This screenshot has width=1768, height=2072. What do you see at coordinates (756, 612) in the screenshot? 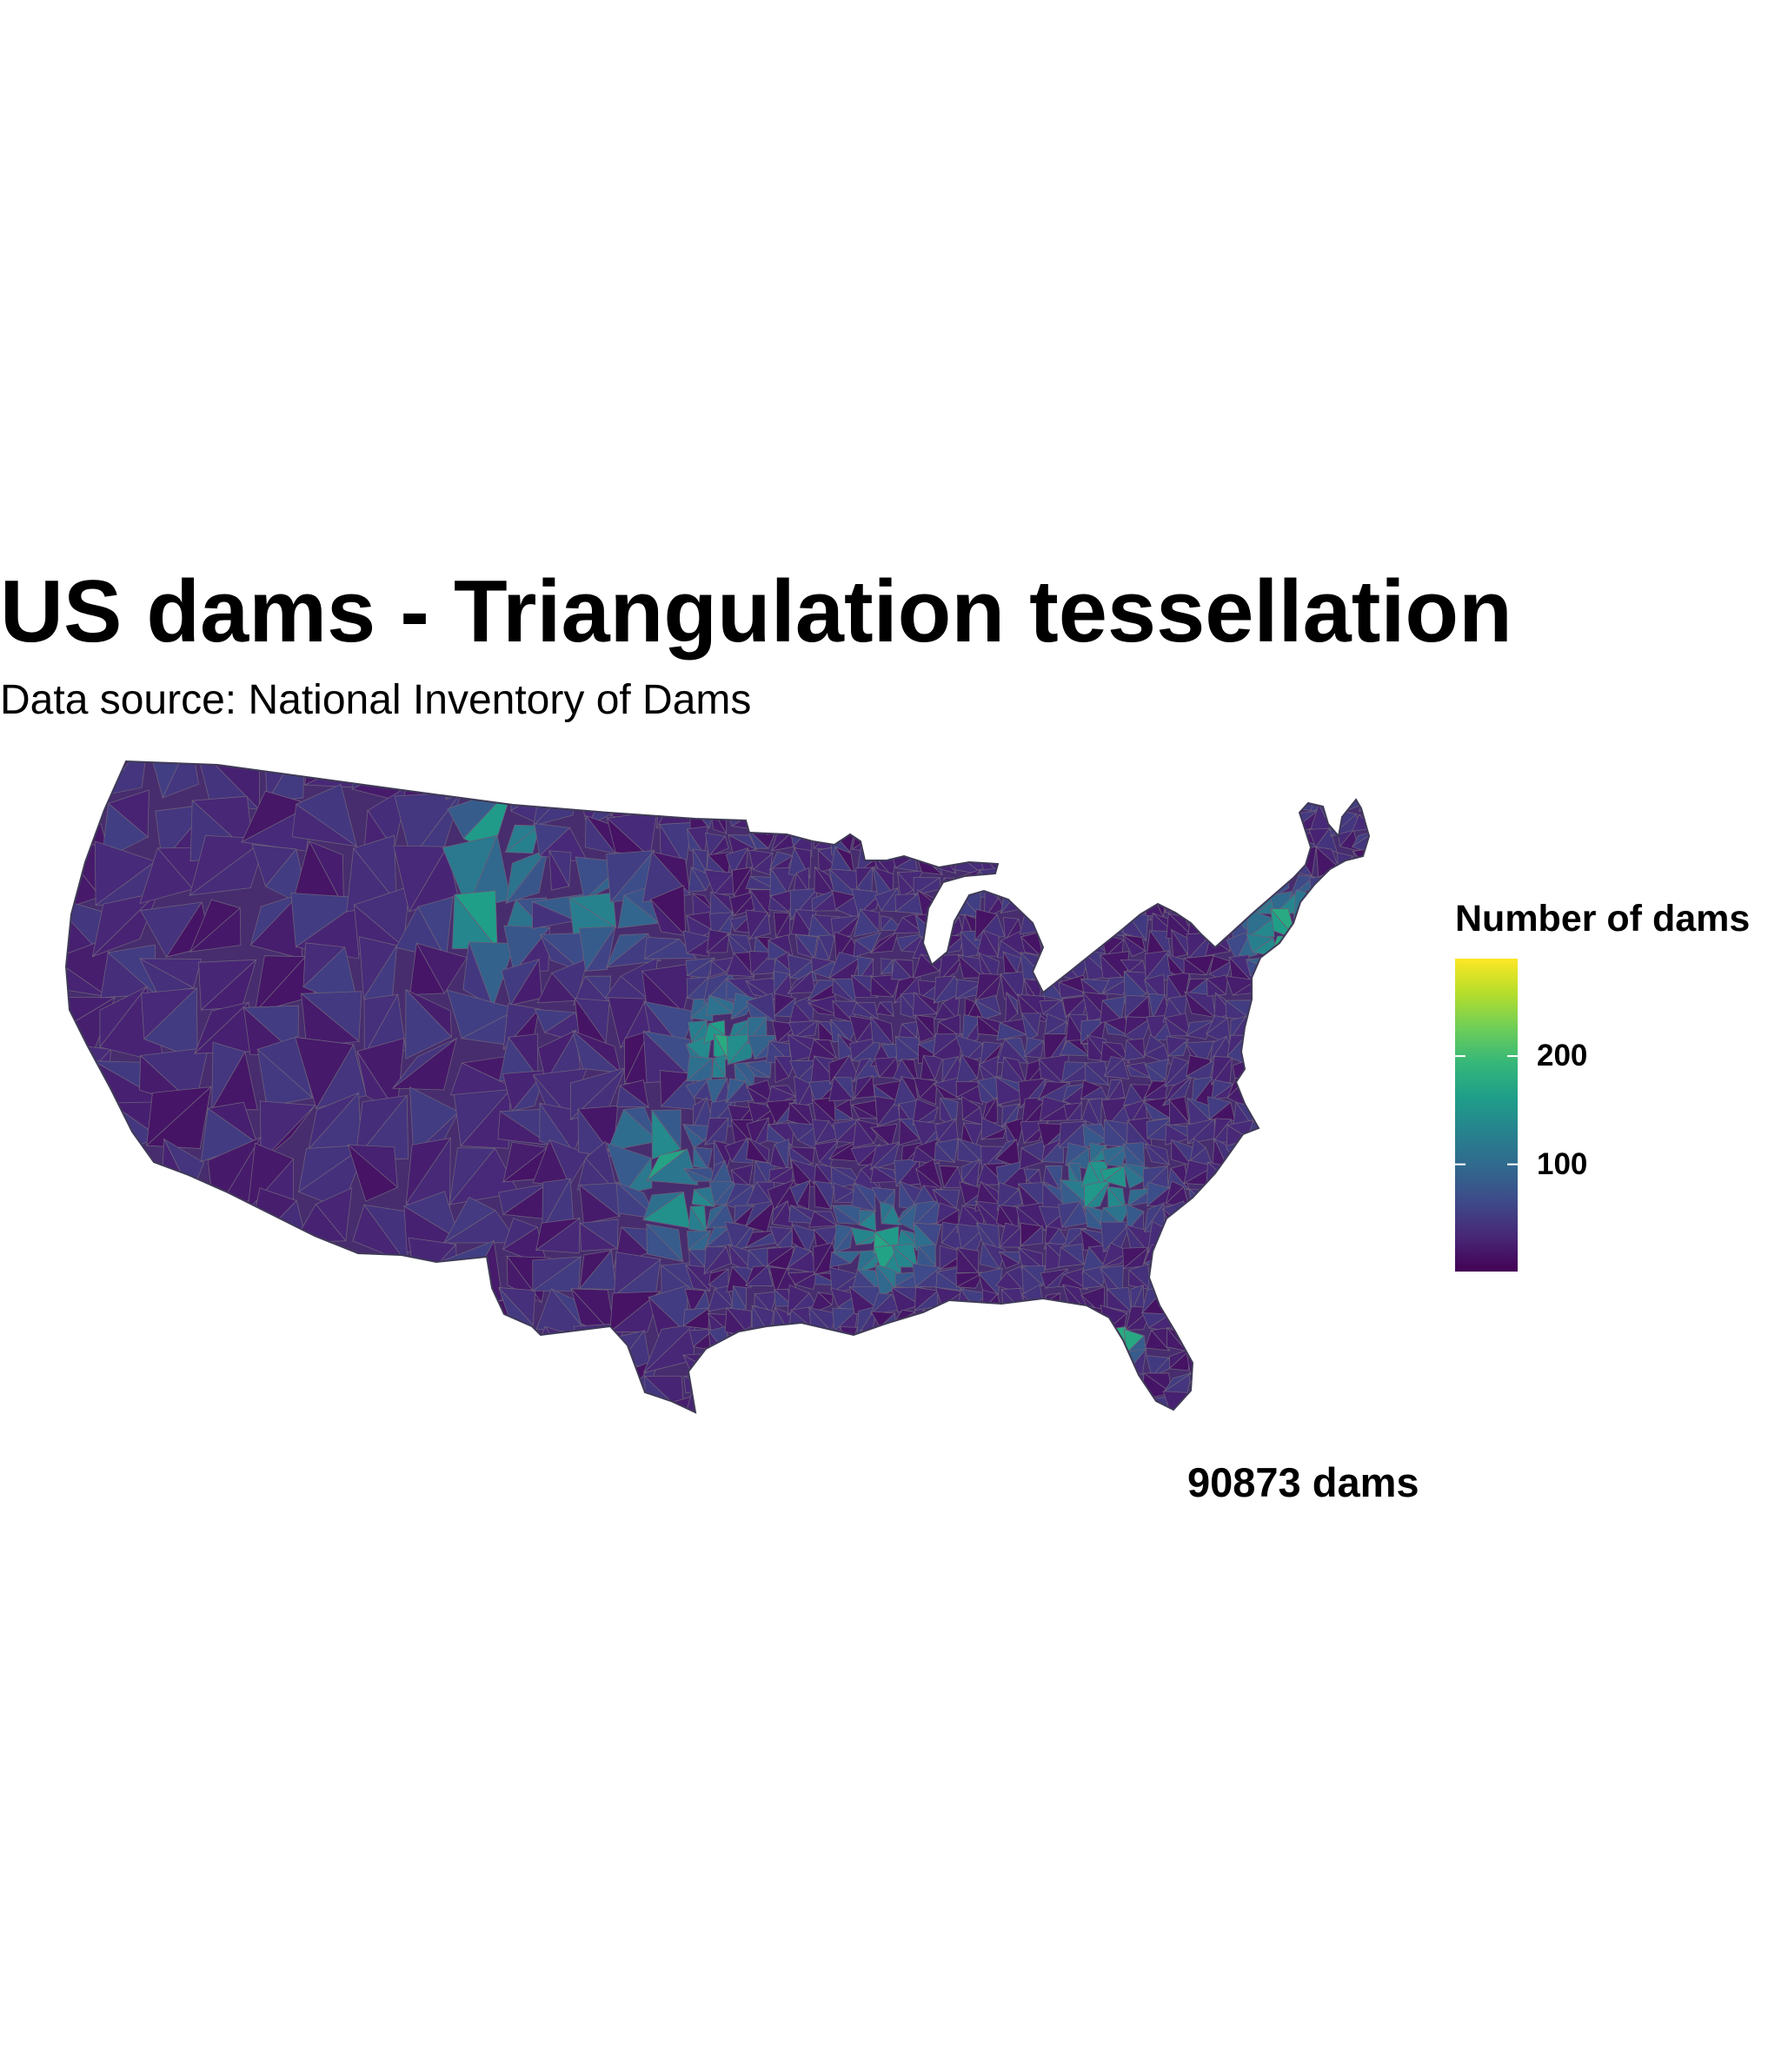
I see `chart-title: US dams - Triangulation tessellation` at bounding box center [756, 612].